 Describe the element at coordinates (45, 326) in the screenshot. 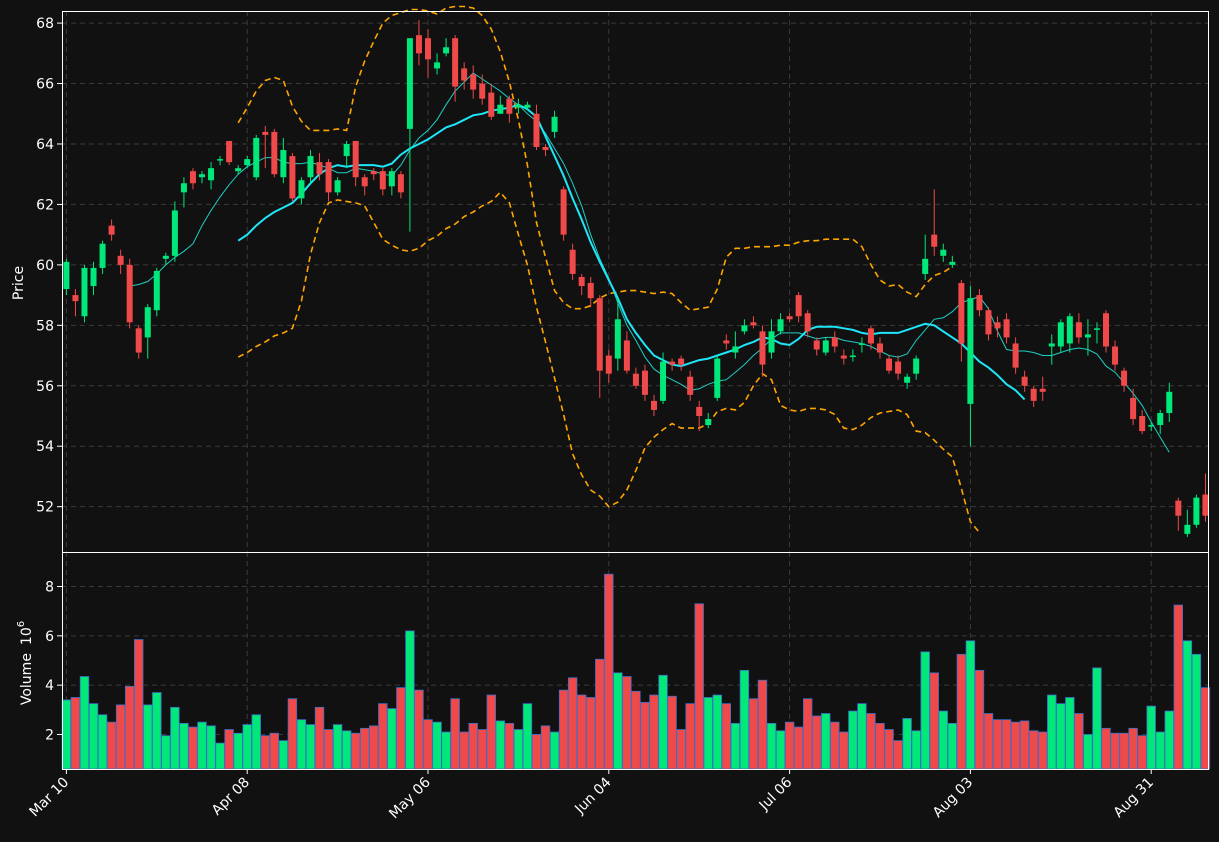

I see `price-tick-label: 58` at that location.